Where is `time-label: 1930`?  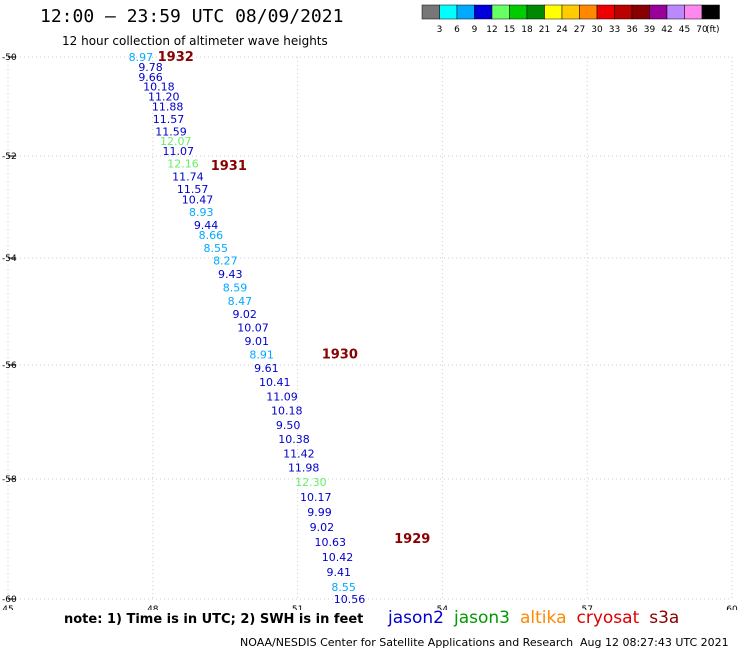
time-label: 1930 is located at coordinates (340, 354).